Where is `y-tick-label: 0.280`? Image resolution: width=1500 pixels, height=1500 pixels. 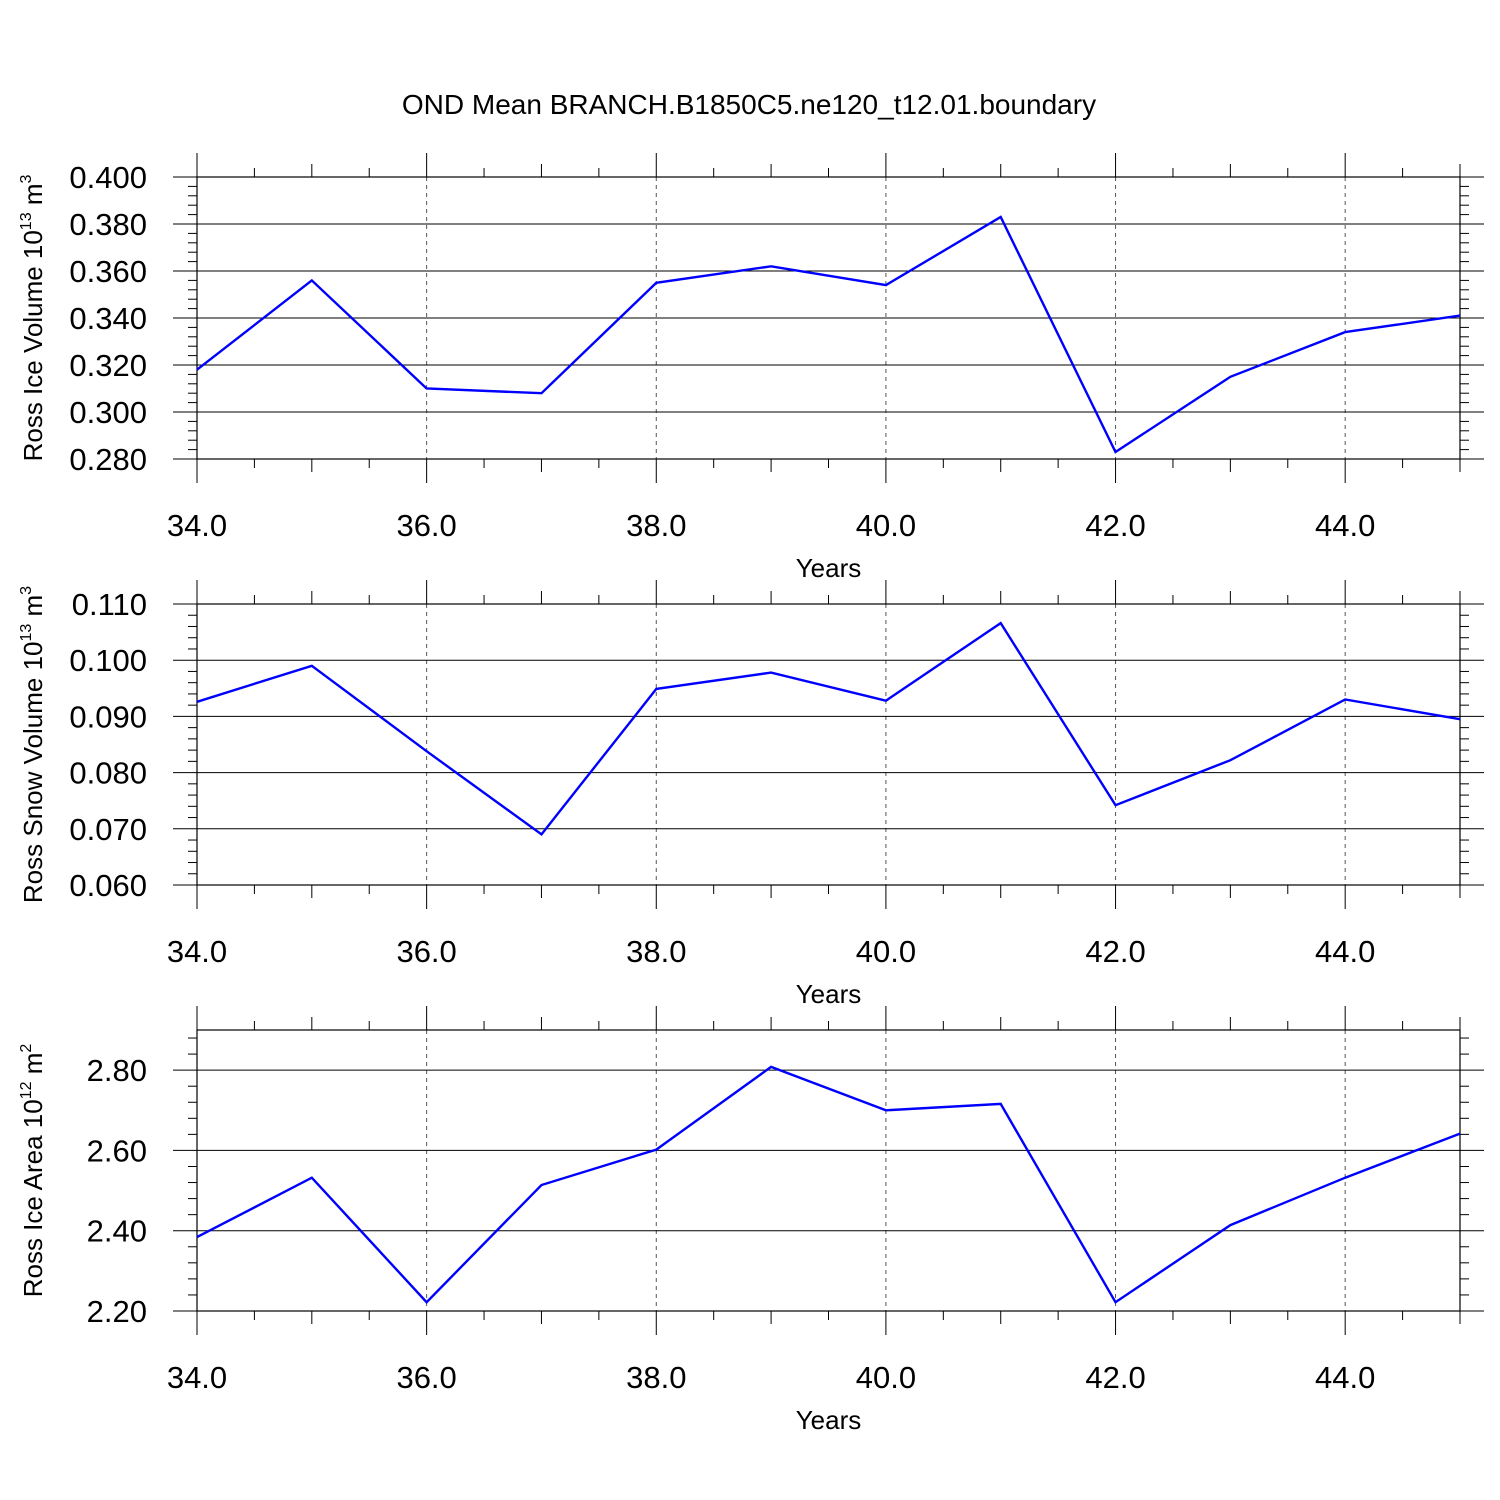 y-tick-label: 0.280 is located at coordinates (108, 459).